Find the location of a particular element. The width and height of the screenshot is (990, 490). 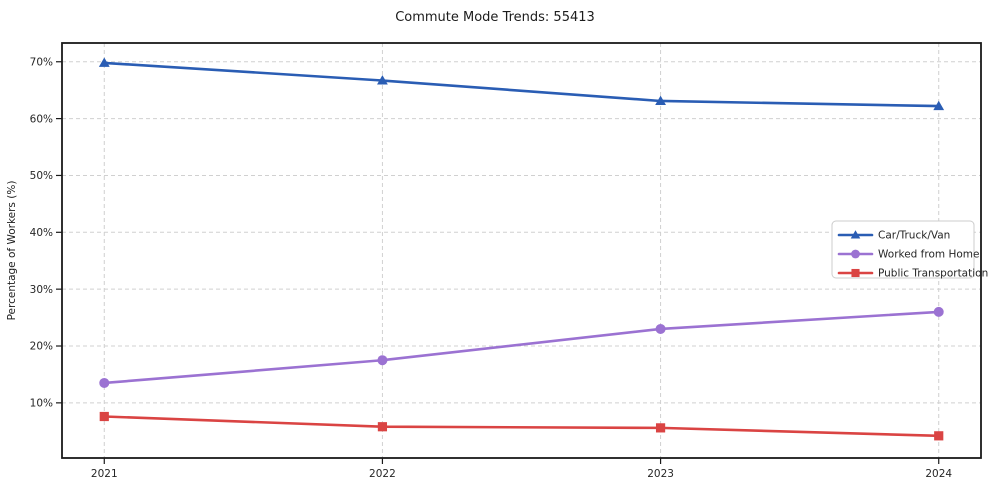

legend-item: Worked from Home is located at coordinates (908, 255).